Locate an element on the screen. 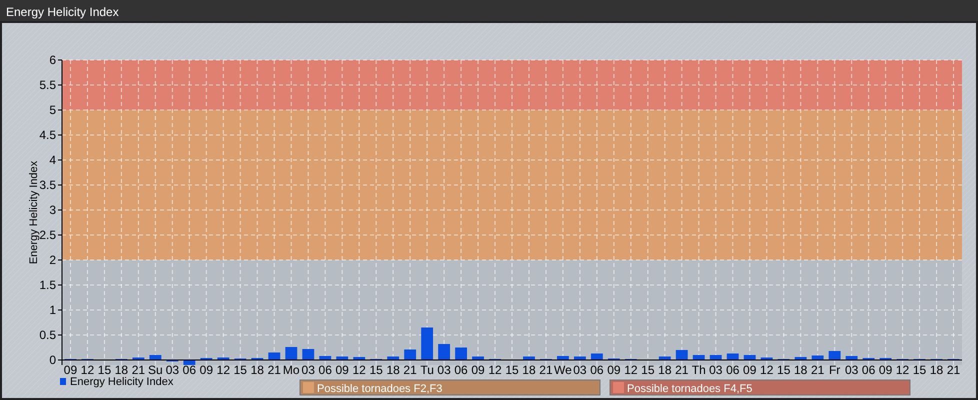 The height and width of the screenshot is (400, 978). y-tick-label: 1.5 is located at coordinates (47, 285).